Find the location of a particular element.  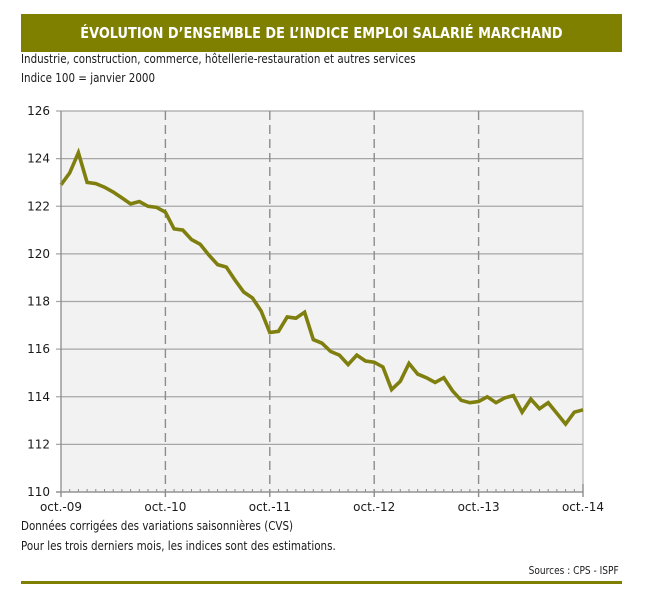

x-tick-label: oct.-10 is located at coordinates (165, 507).